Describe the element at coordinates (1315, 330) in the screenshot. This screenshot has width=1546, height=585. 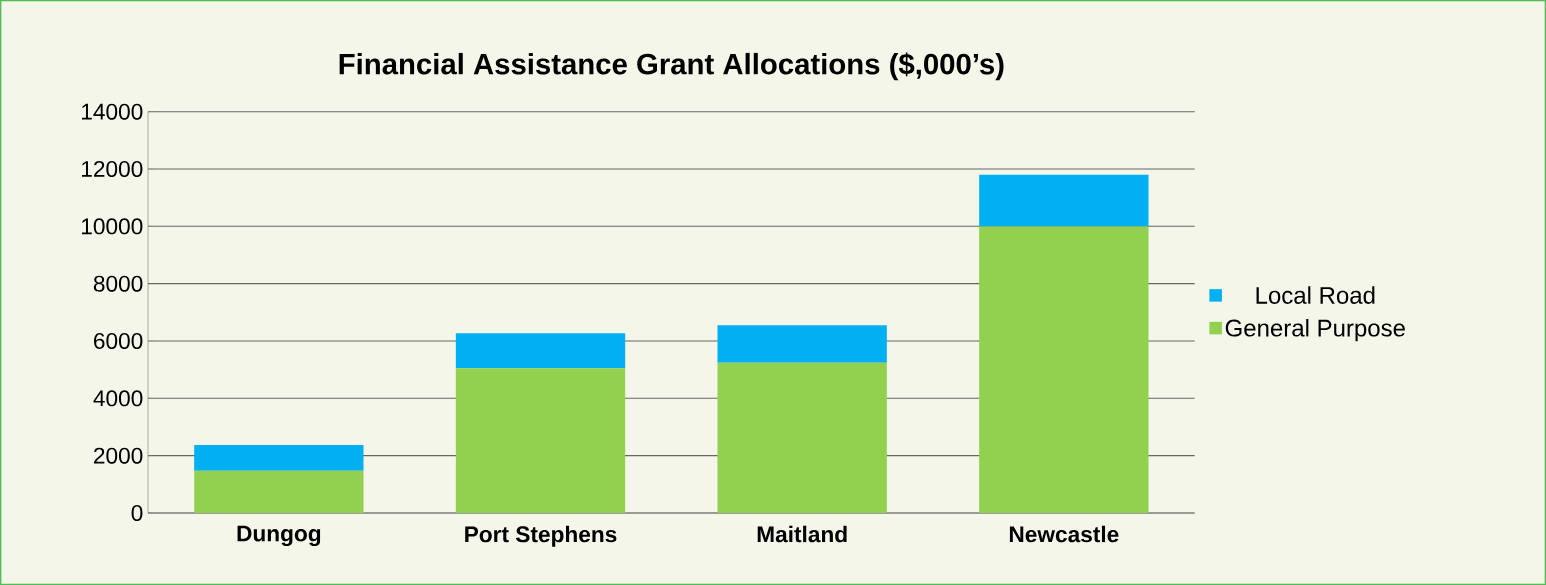
I see `legend-label: General Purpose` at that location.